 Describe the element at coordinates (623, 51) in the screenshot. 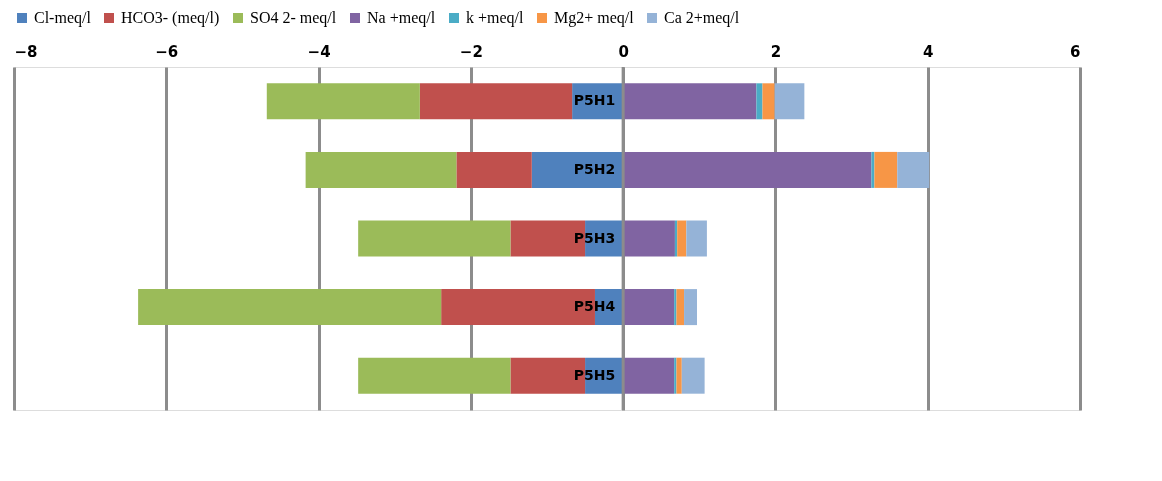

I see `x-tick-label: 0` at that location.